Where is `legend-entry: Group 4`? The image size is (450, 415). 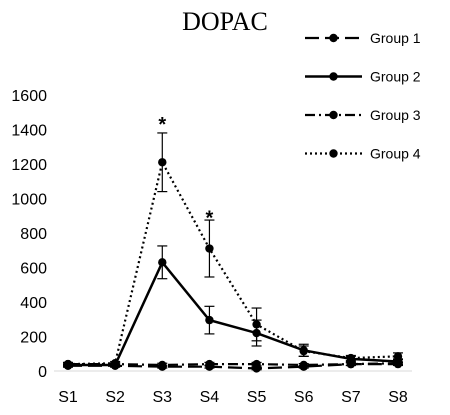
legend-entry: Group 4 is located at coordinates (363, 154).